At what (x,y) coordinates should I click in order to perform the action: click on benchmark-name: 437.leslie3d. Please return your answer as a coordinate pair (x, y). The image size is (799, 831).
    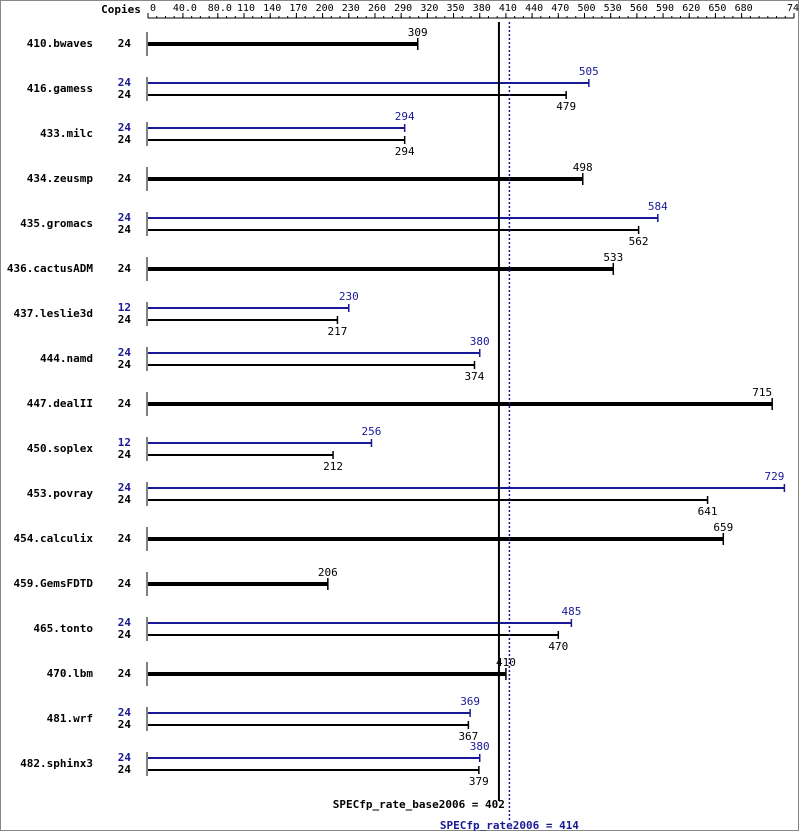
    Looking at the image, I should click on (53, 313).